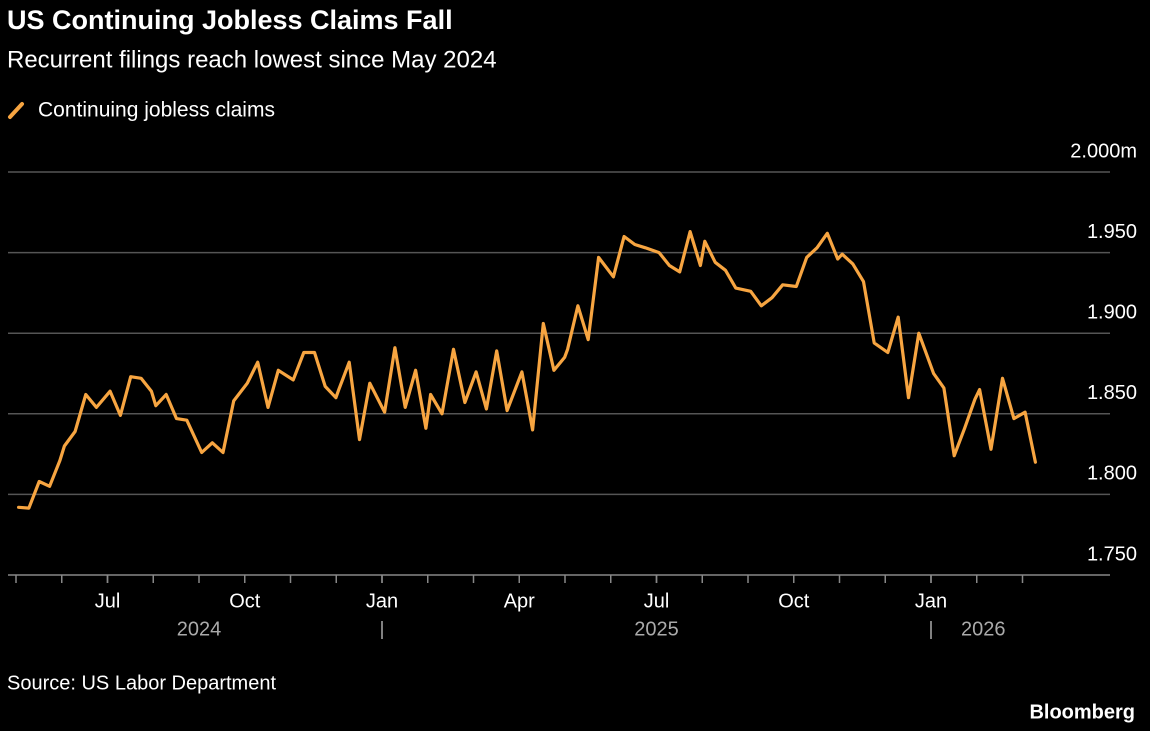  Describe the element at coordinates (1112, 474) in the screenshot. I see `y-tick-label: 1.800` at that location.